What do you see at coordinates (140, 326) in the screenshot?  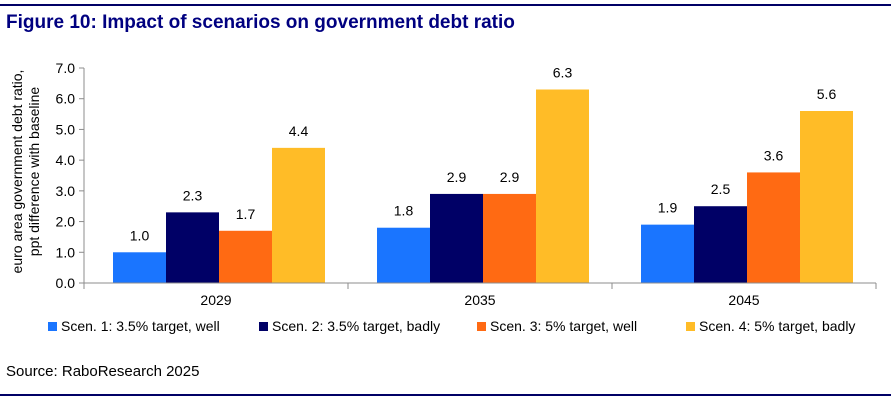 I see `legend-label: Scen. 1: 3.5% target, well` at bounding box center [140, 326].